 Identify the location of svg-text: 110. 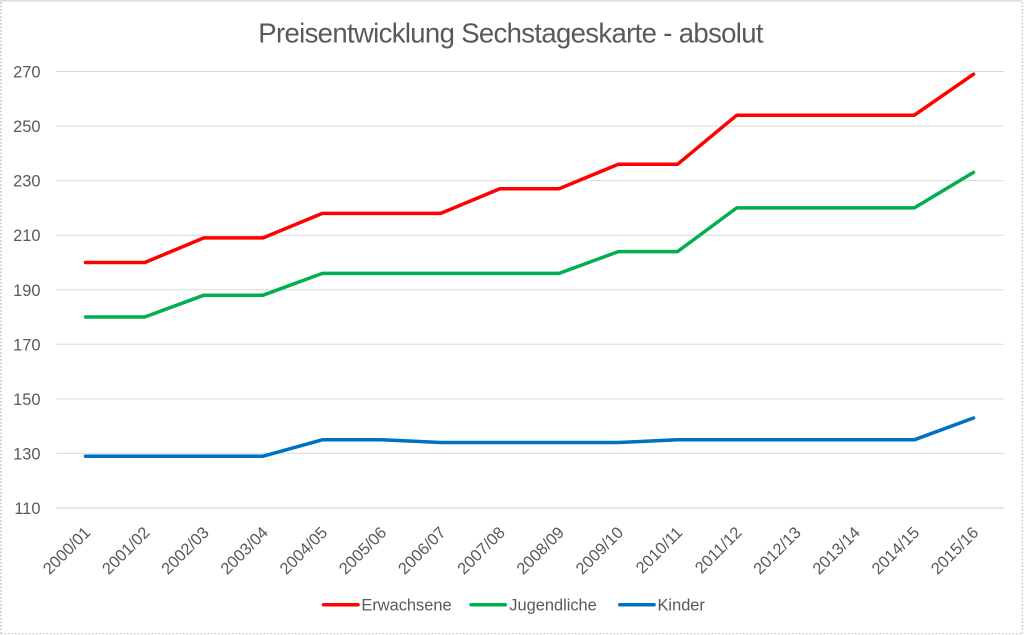
(27, 509).